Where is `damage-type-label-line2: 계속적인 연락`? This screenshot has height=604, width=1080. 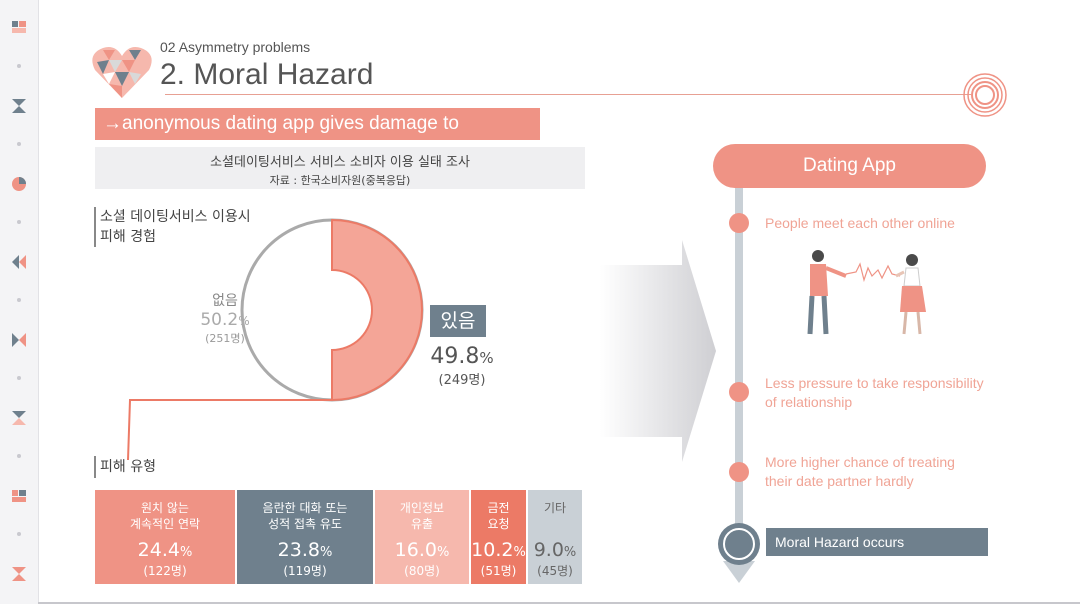
damage-type-label-line2: 계속적인 연락 is located at coordinates (165, 524).